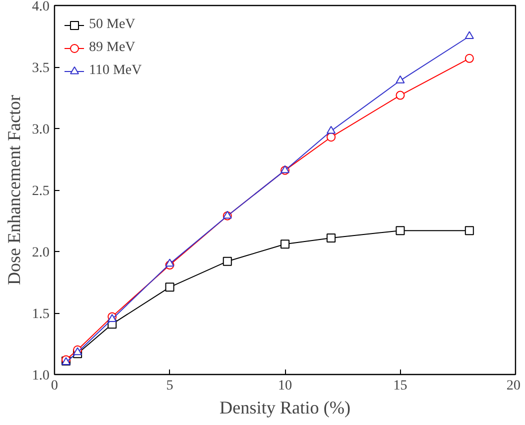 This screenshot has width=525, height=425. What do you see at coordinates (112, 48) in the screenshot?
I see `legend-label: 89 MeV` at bounding box center [112, 48].